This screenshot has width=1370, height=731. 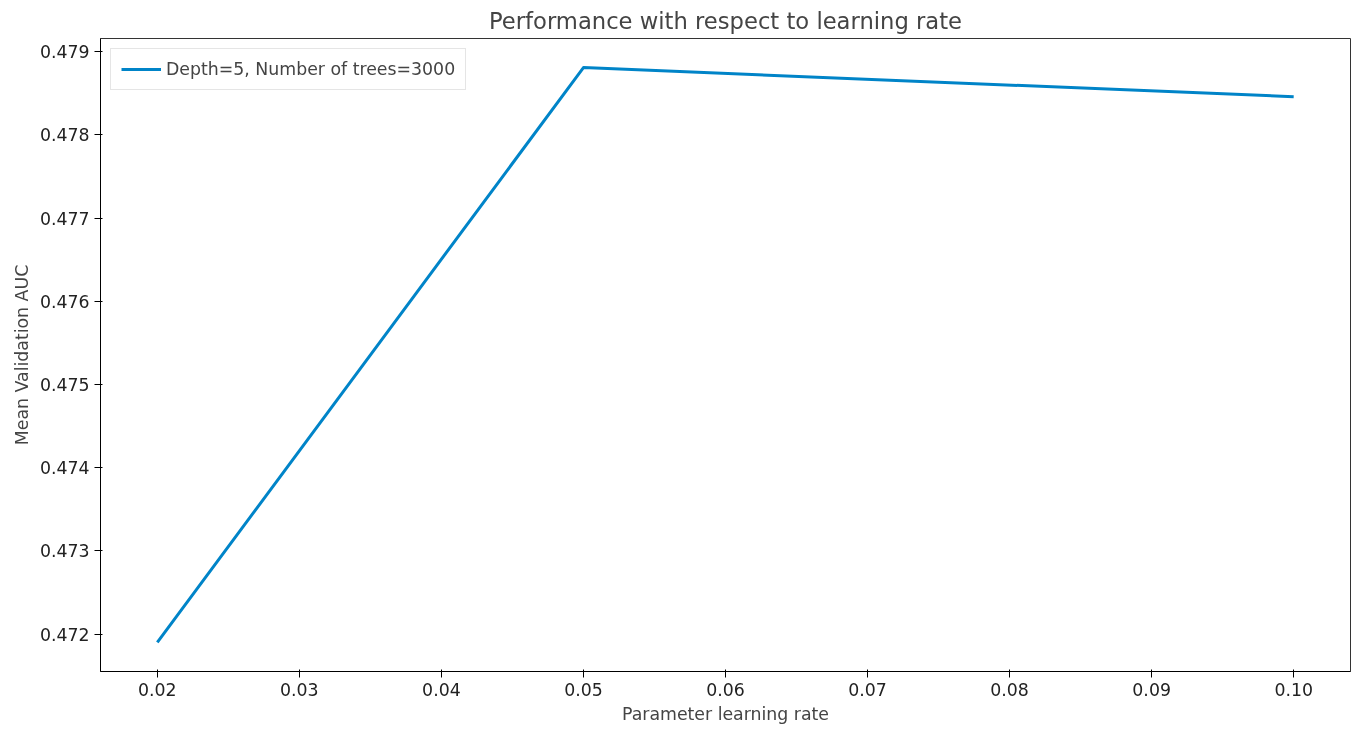 What do you see at coordinates (64, 385) in the screenshot?
I see `y-tick-label: 0.475` at bounding box center [64, 385].